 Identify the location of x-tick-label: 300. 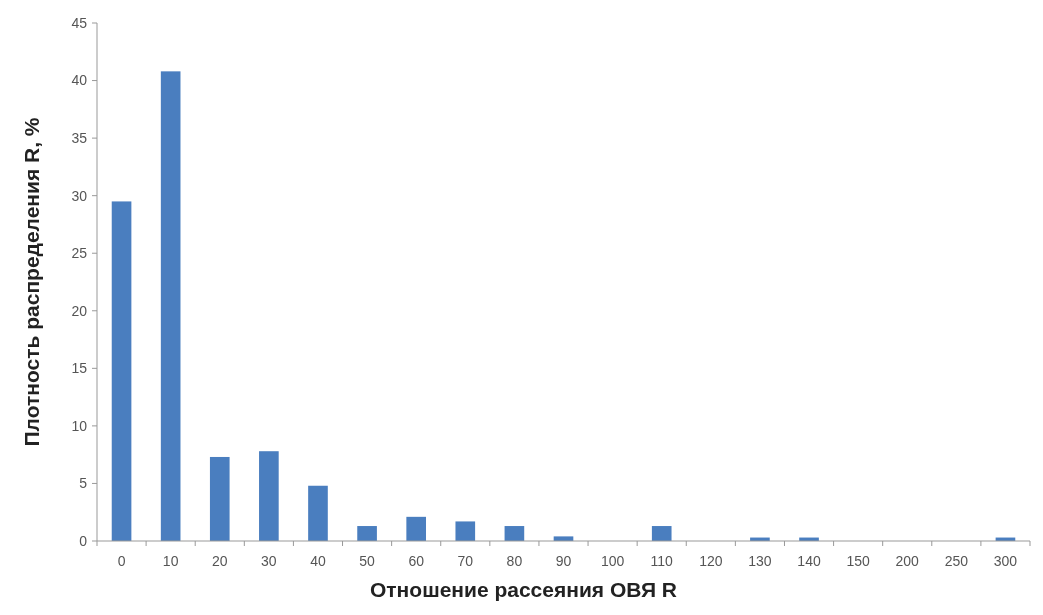
(1005, 560).